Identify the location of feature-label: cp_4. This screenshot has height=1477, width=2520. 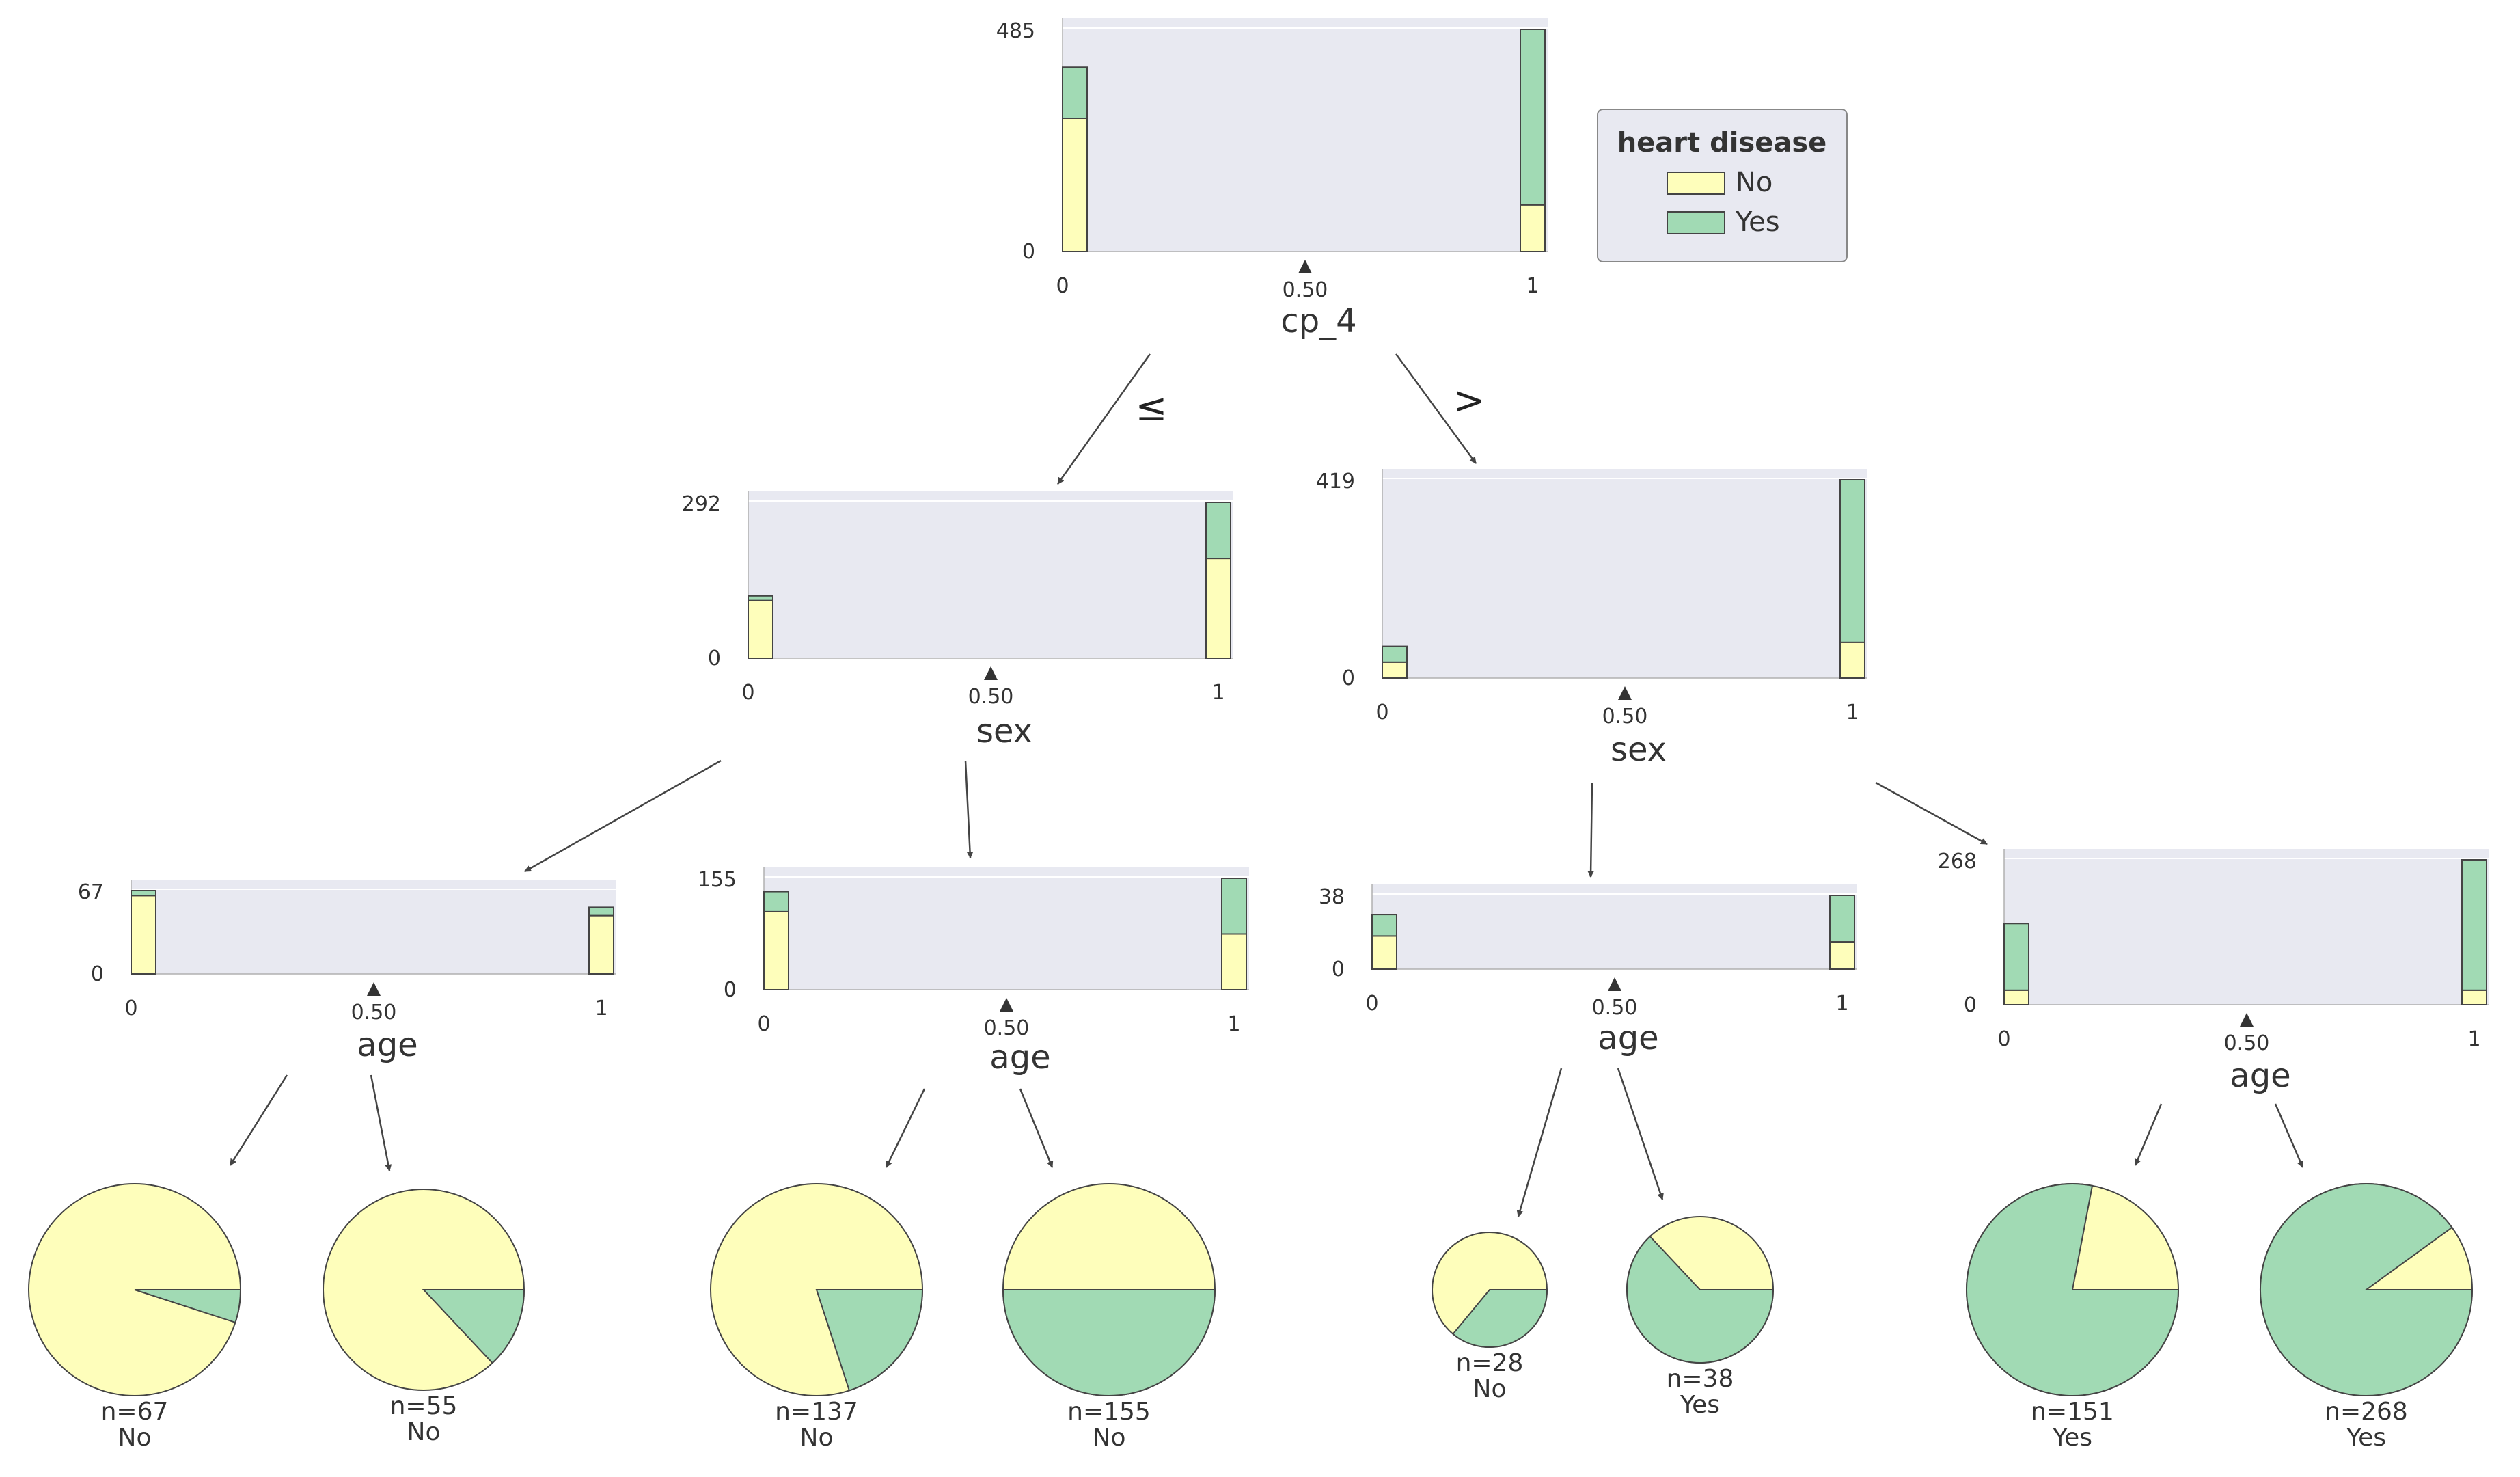
(1318, 321).